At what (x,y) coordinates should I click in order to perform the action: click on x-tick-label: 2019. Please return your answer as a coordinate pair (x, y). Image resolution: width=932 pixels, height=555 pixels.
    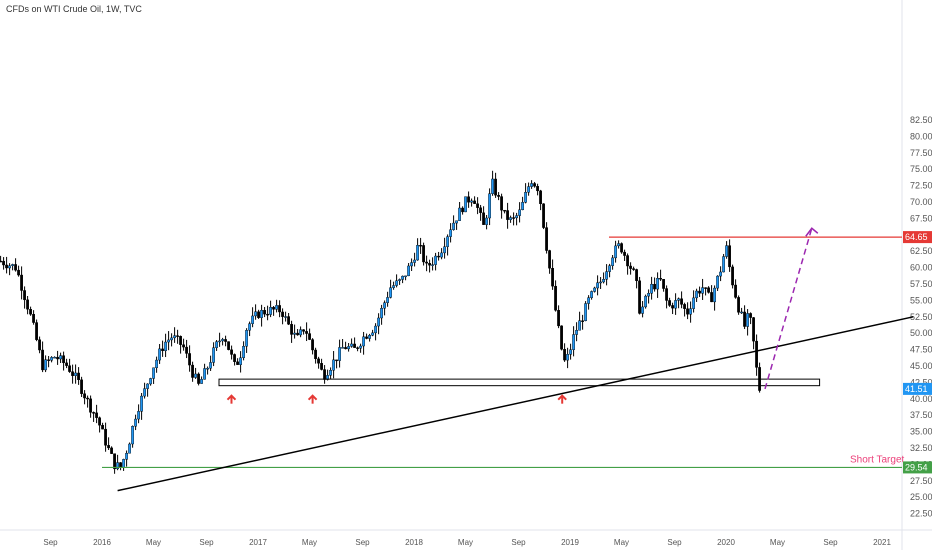
    Looking at the image, I should click on (570, 542).